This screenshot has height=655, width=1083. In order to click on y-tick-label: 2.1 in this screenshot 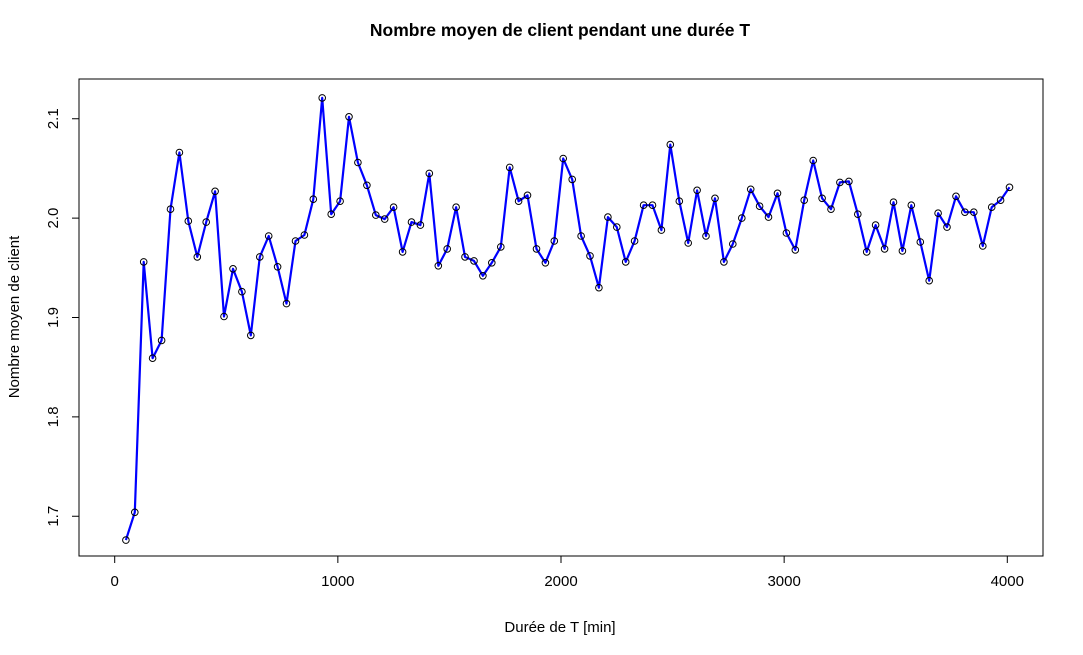, I will do `click(53, 118)`.